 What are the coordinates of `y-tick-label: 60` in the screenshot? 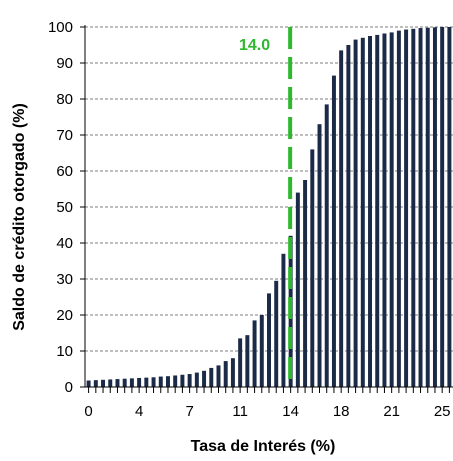 It's located at (64, 171).